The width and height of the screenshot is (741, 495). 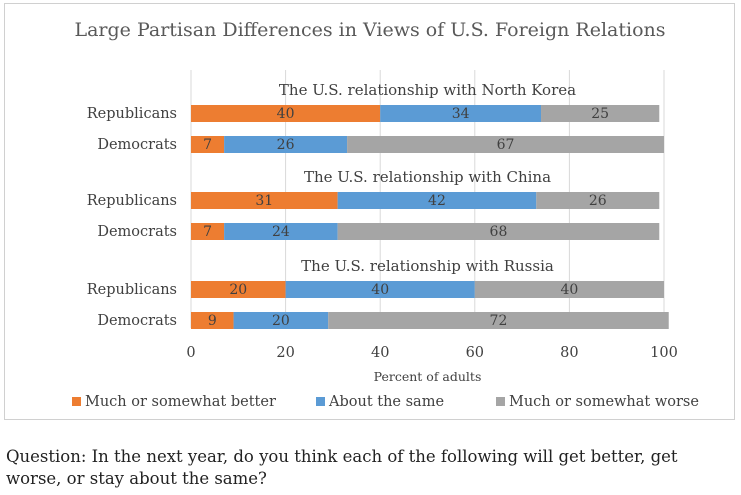 What do you see at coordinates (604, 402) in the screenshot?
I see `legend-entry: Much or somewhat worse` at bounding box center [604, 402].